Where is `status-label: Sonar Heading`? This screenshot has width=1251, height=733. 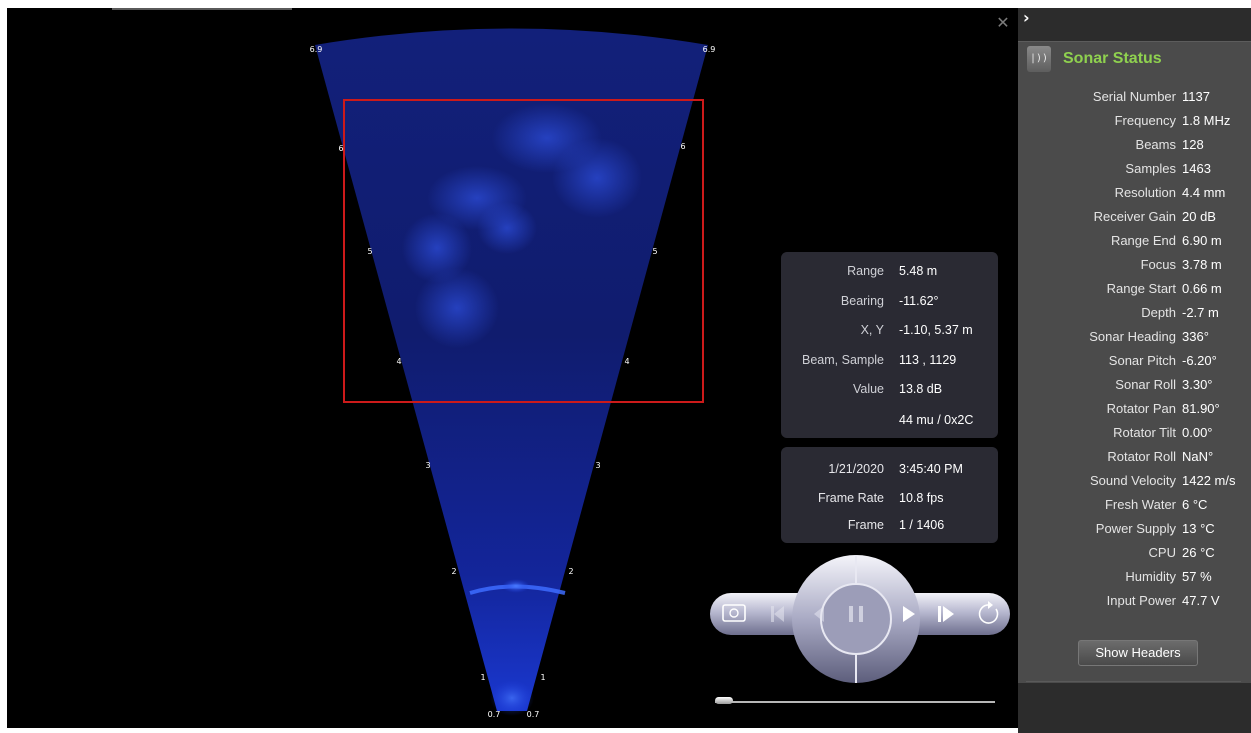
status-label: Sonar Heading is located at coordinates (1132, 336).